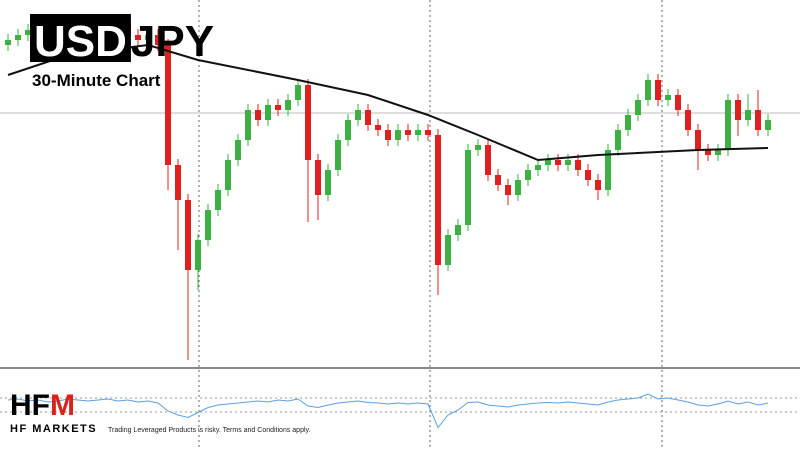 This screenshot has width=800, height=450. Describe the element at coordinates (388, 411) in the screenshot. I see `oscillator-line` at that location.